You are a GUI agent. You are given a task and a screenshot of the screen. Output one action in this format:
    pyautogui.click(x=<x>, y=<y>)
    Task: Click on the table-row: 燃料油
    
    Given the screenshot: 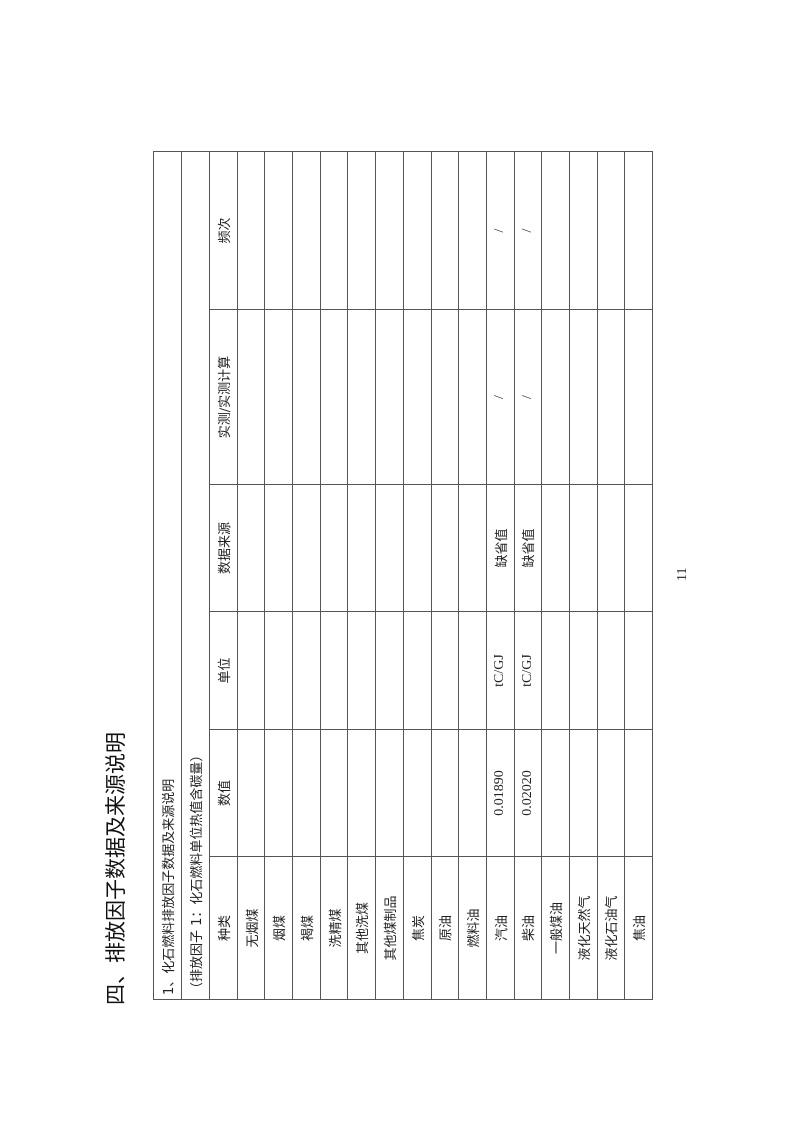 What is the action you would take?
    pyautogui.click(x=472, y=575)
    